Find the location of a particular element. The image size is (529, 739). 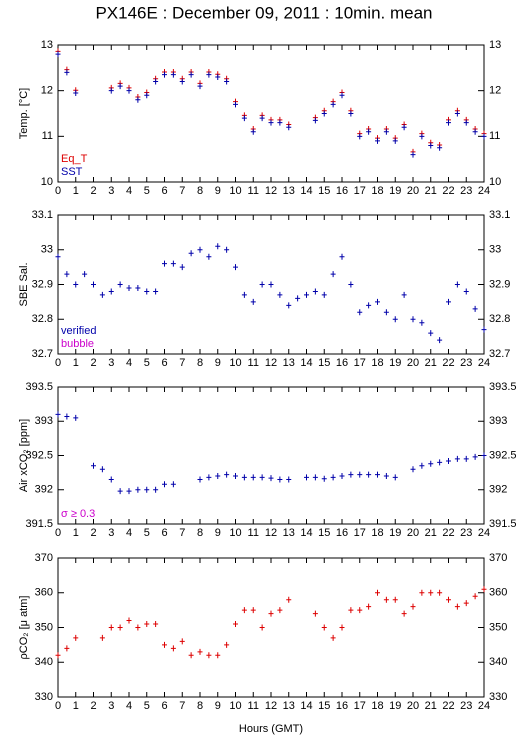

x-tick-label: 7 is located at coordinates (182, 706).